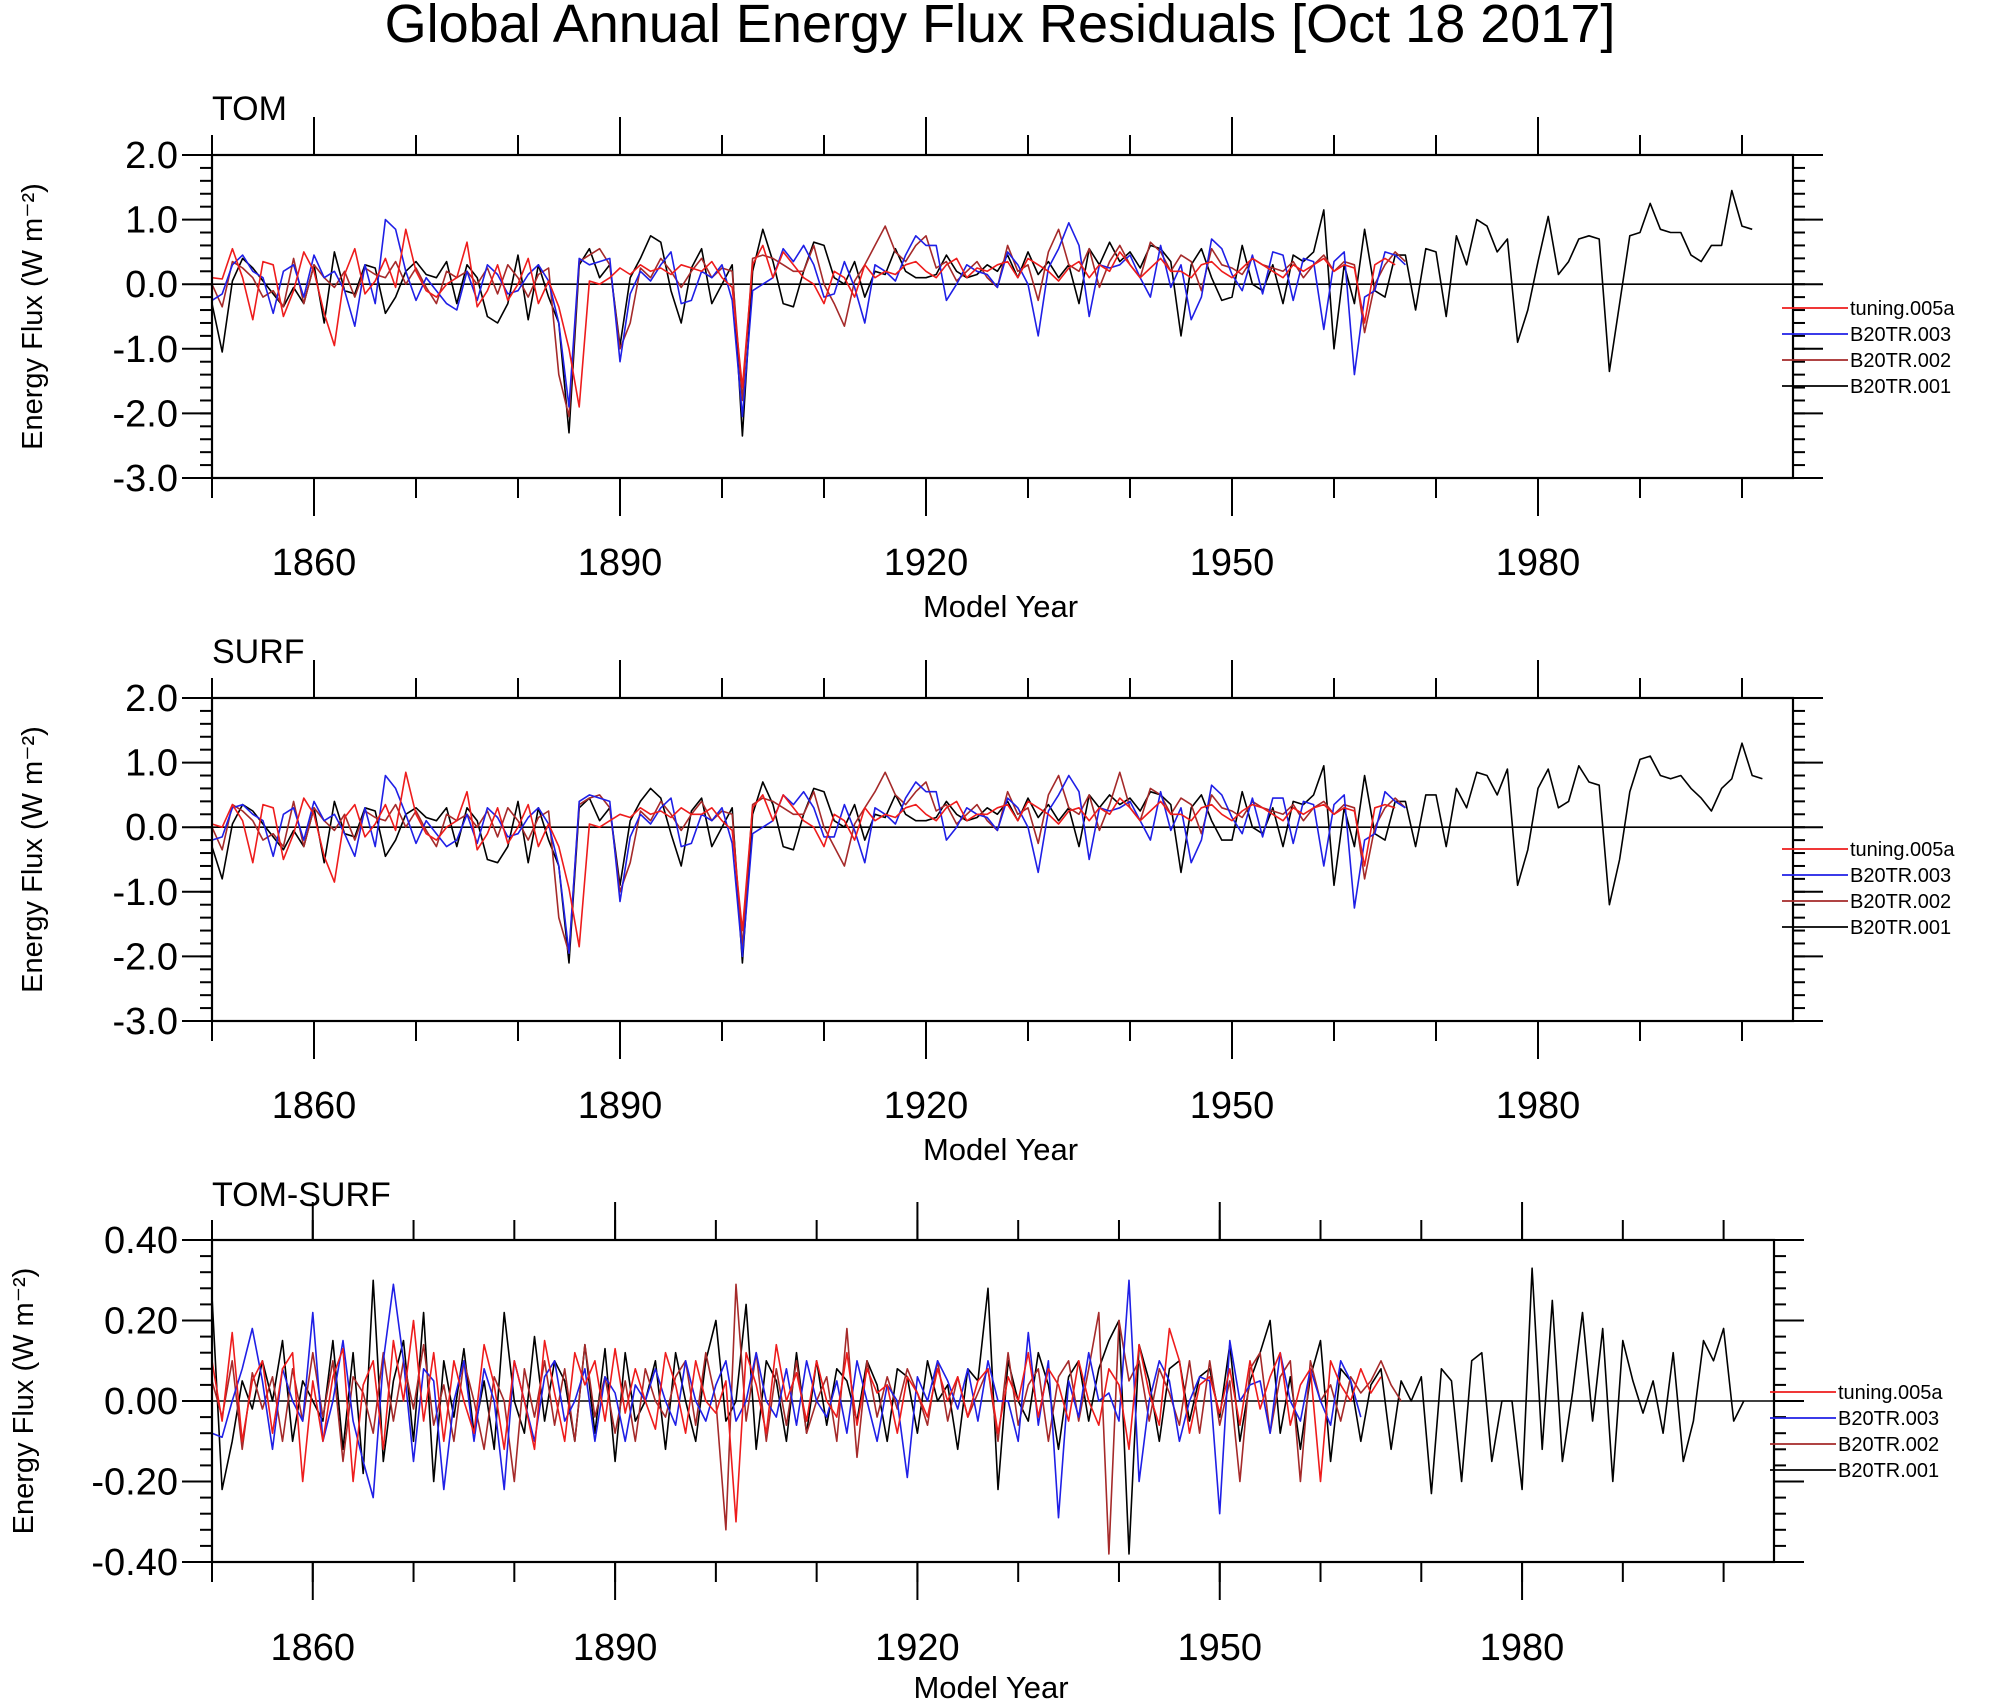  What do you see at coordinates (141, 1402) in the screenshot?
I see `y-tick-label: 0.00` at bounding box center [141, 1402].